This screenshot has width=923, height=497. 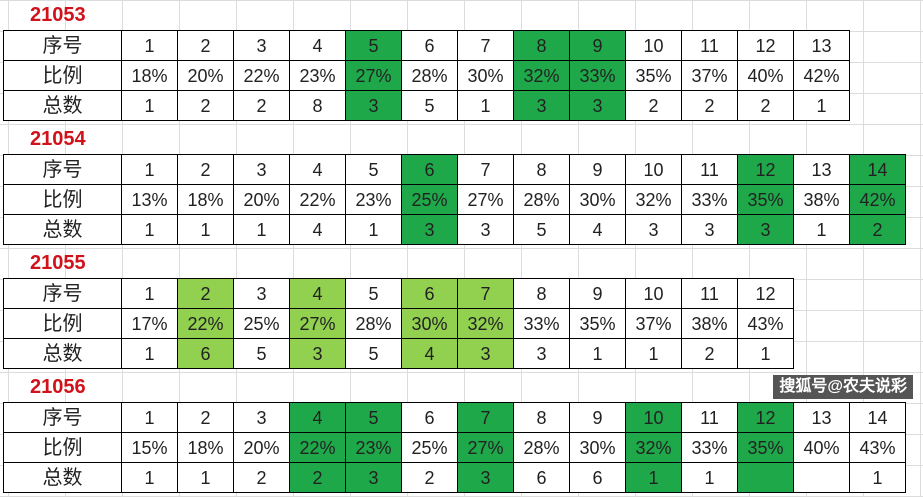 I want to click on cell: 43%, so click(x=877, y=447).